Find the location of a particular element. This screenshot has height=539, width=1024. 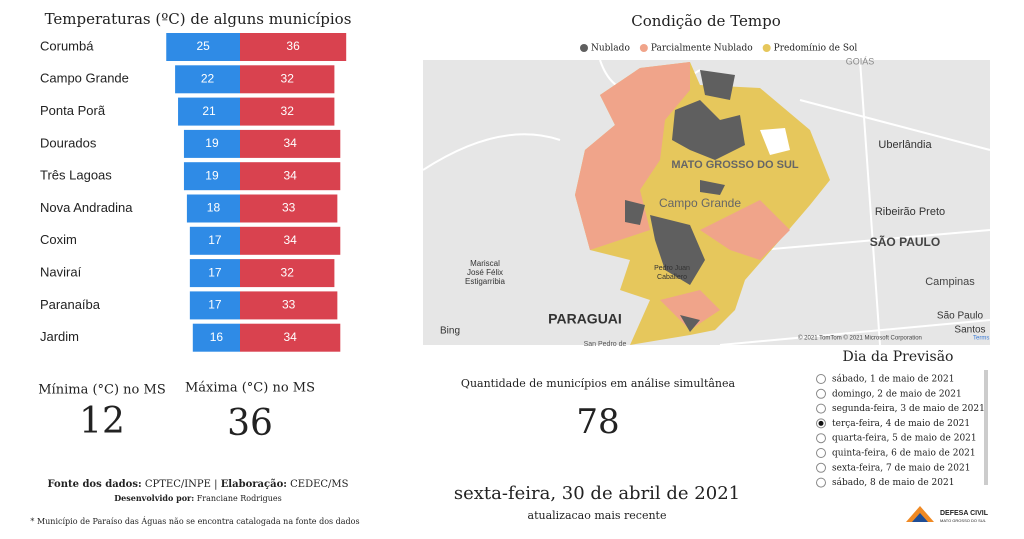

value-label: 18 is located at coordinates (214, 208).